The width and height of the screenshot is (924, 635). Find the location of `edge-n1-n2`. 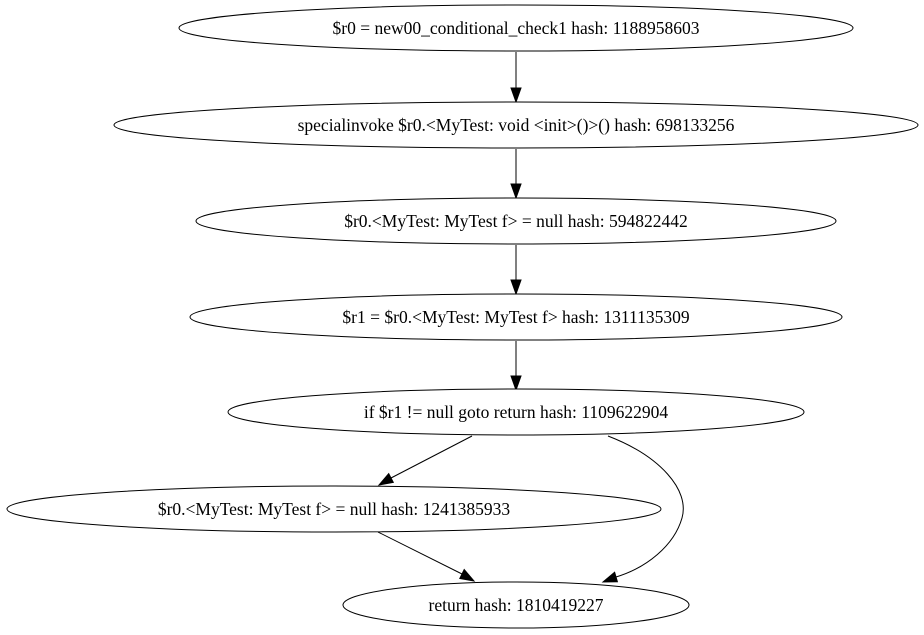

edge-n1-n2 is located at coordinates (516, 174).